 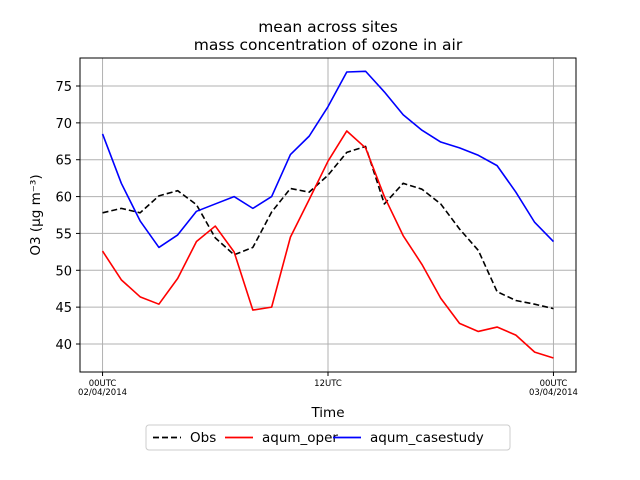 What do you see at coordinates (63, 87) in the screenshot?
I see `y-tick-label: 75` at bounding box center [63, 87].